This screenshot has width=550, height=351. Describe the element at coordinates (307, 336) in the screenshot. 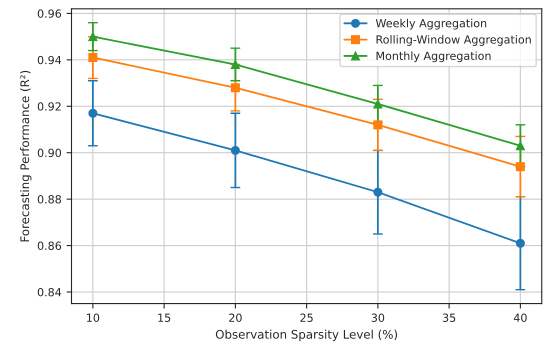

I see `x-axis-title: Observation Sparsity Level (%)` at that location.